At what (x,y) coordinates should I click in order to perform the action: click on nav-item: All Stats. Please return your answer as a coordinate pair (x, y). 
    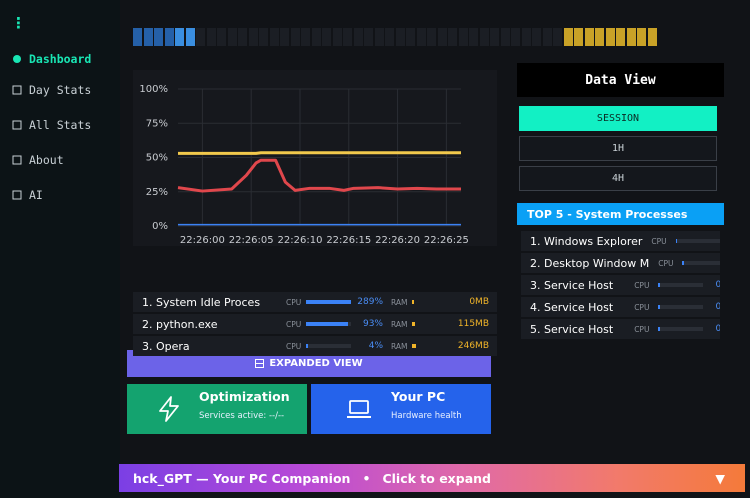
    Looking at the image, I should click on (51, 125).